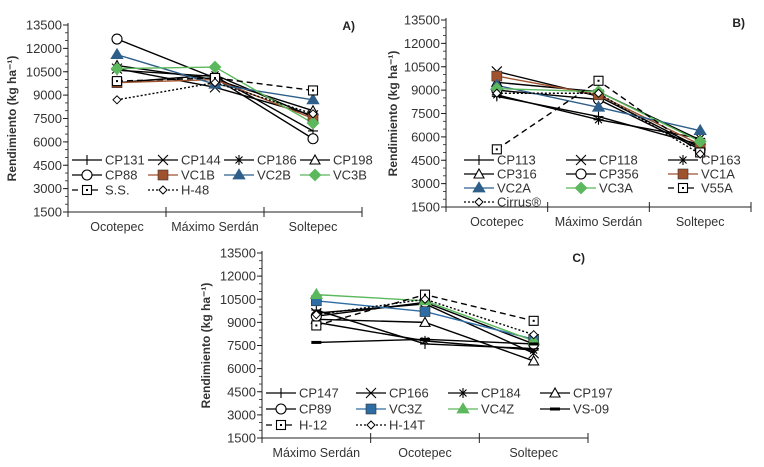 The width and height of the screenshot is (764, 467). What do you see at coordinates (241, 368) in the screenshot?
I see `y-tick-label: 6000` at bounding box center [241, 368].